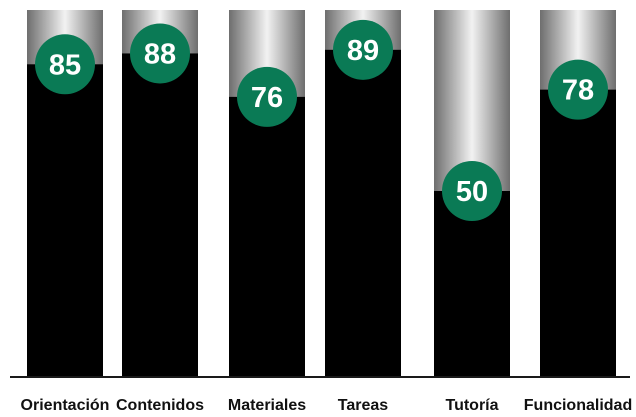 The width and height of the screenshot is (636, 417). What do you see at coordinates (472, 284) in the screenshot?
I see `bar-tutoria` at bounding box center [472, 284].